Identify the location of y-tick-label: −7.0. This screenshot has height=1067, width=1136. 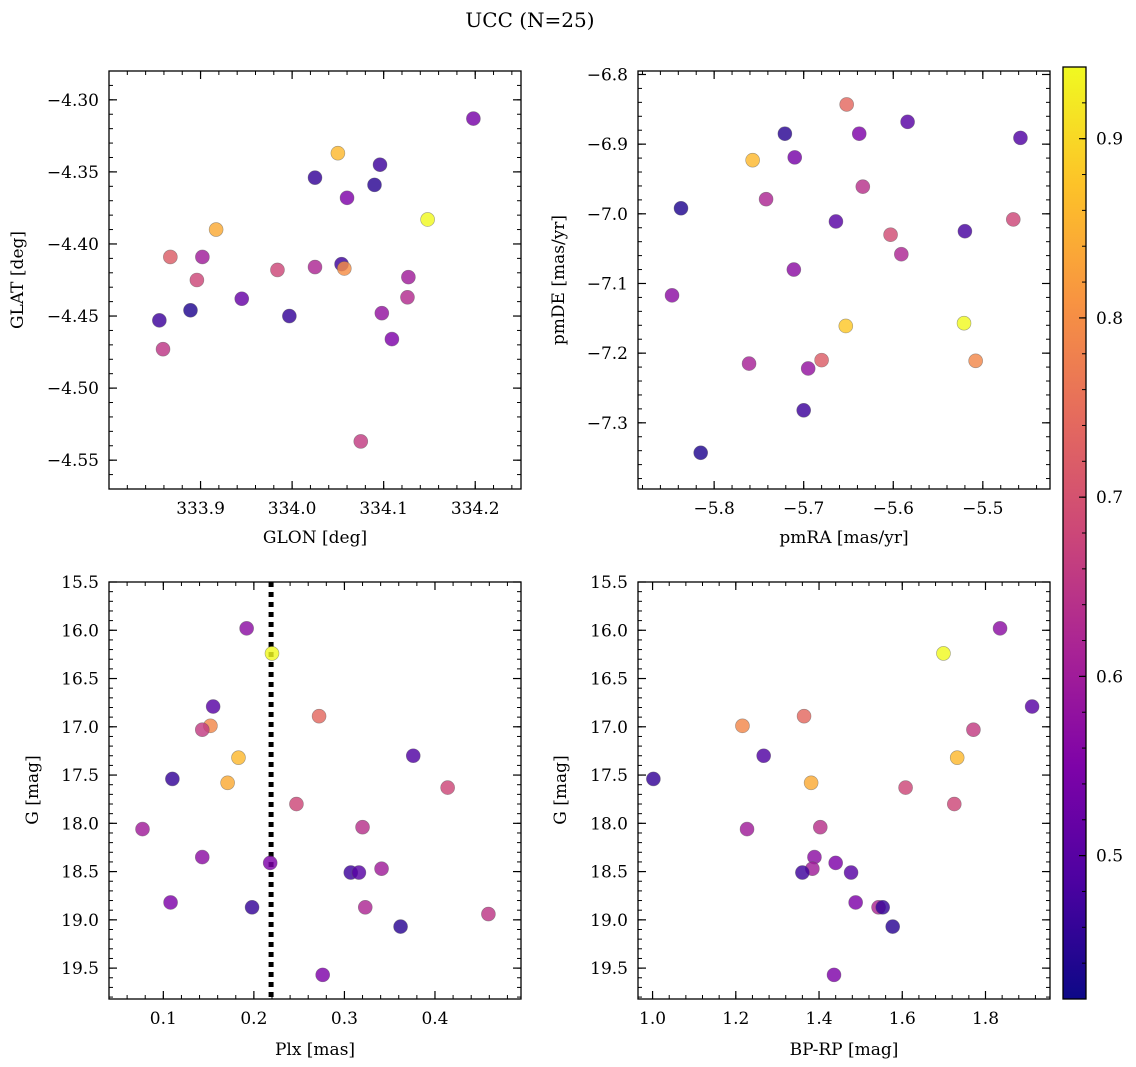
(607, 215).